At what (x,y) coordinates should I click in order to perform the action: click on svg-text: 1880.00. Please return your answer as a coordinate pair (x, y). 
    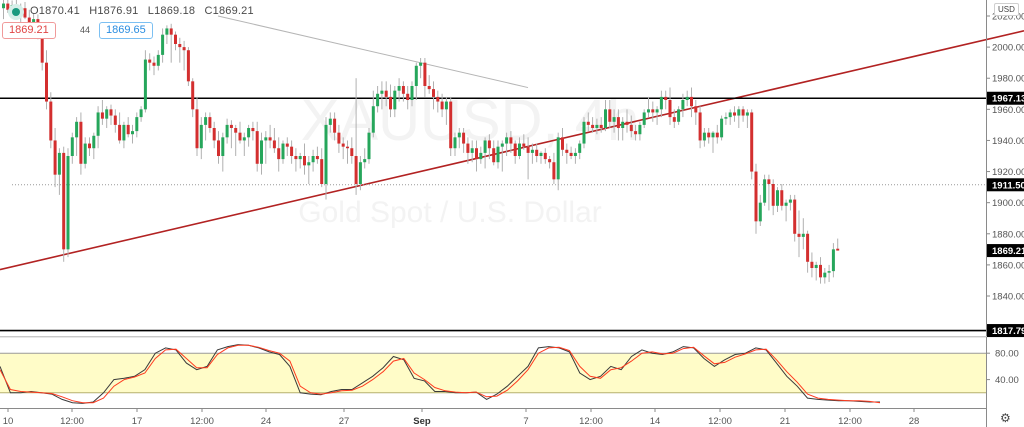
    Looking at the image, I should click on (1008, 234).